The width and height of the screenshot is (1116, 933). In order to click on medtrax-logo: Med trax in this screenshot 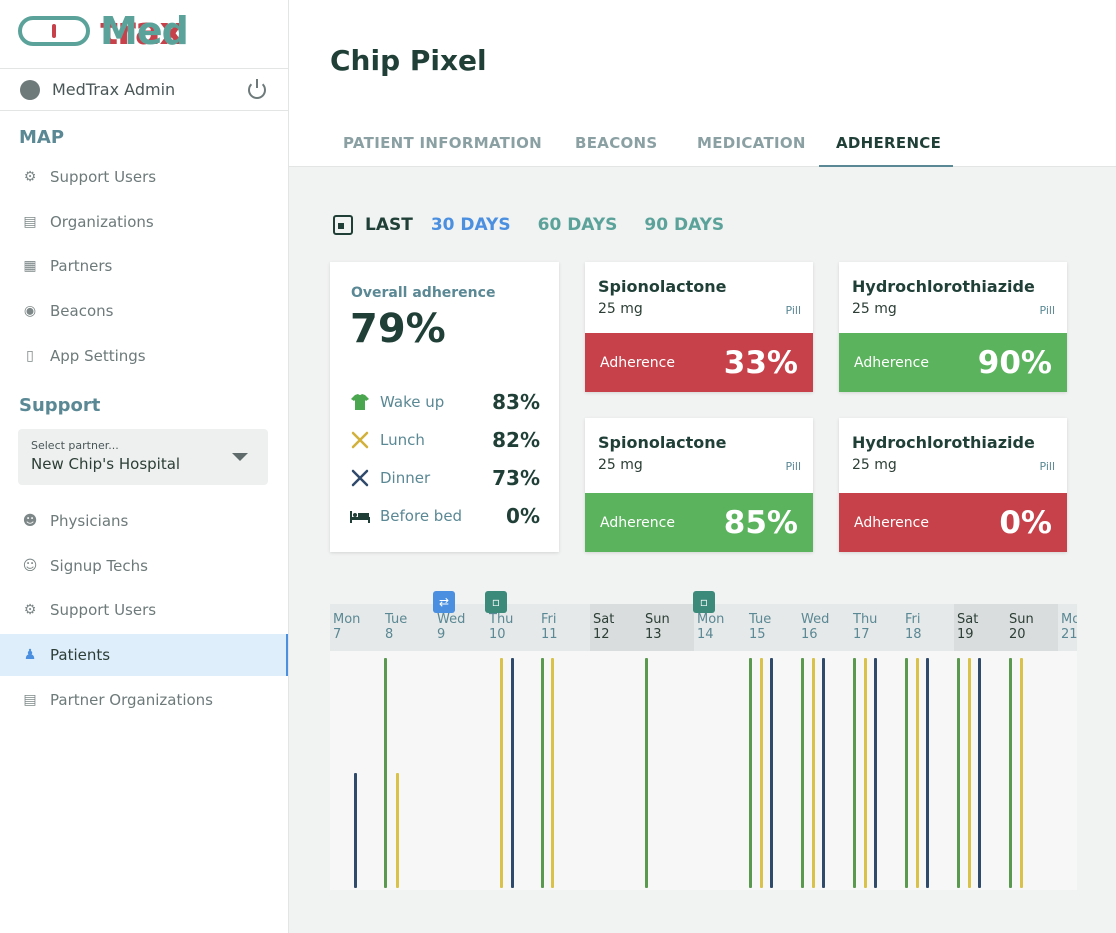, I will do `click(103, 31)`.